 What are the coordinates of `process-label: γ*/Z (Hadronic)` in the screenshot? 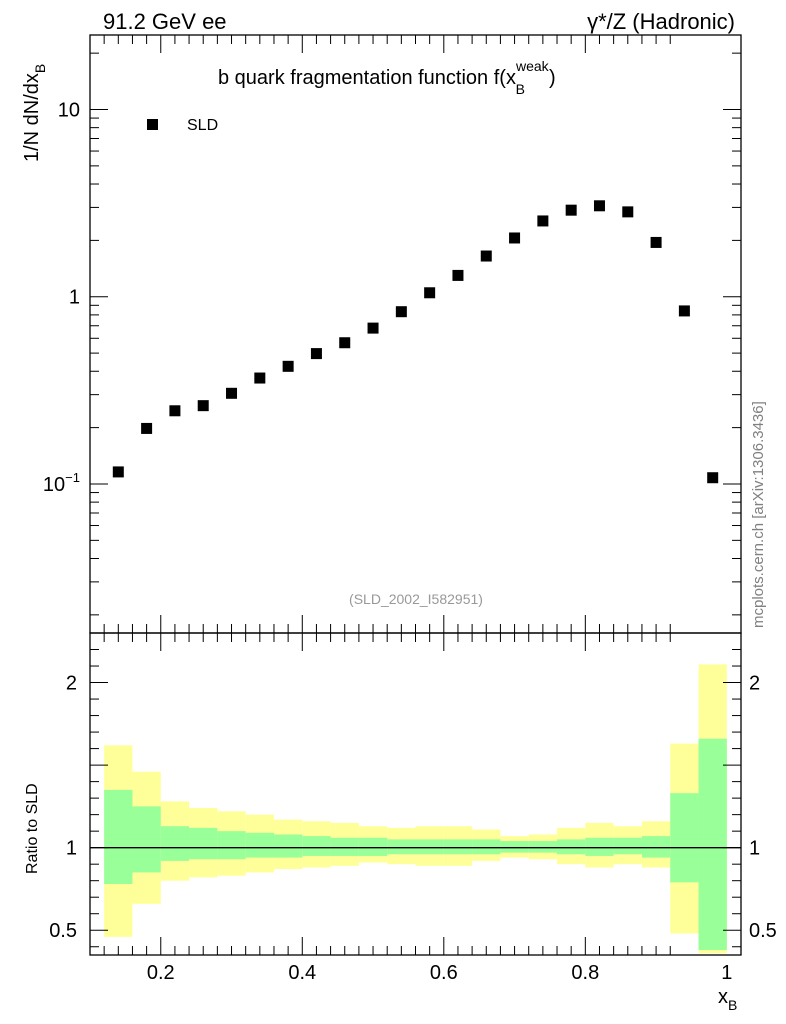 It's located at (661, 21).